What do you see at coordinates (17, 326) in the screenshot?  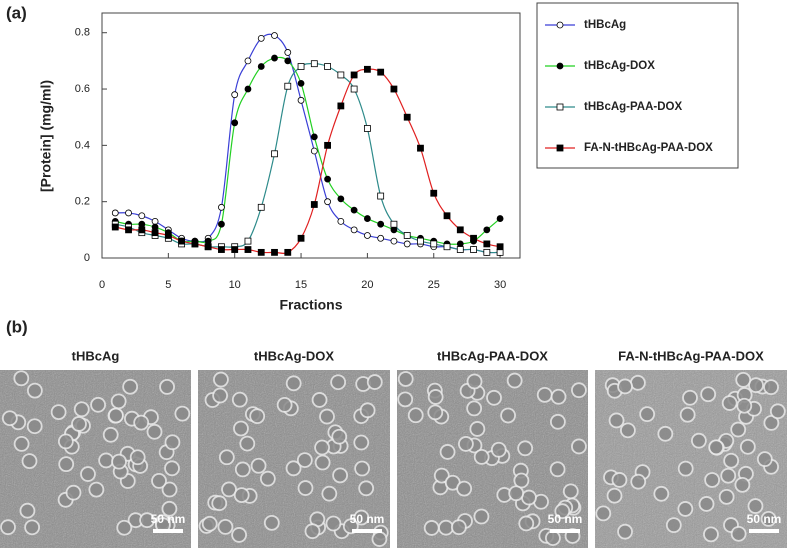 I see `panel-label: (b)` at bounding box center [17, 326].